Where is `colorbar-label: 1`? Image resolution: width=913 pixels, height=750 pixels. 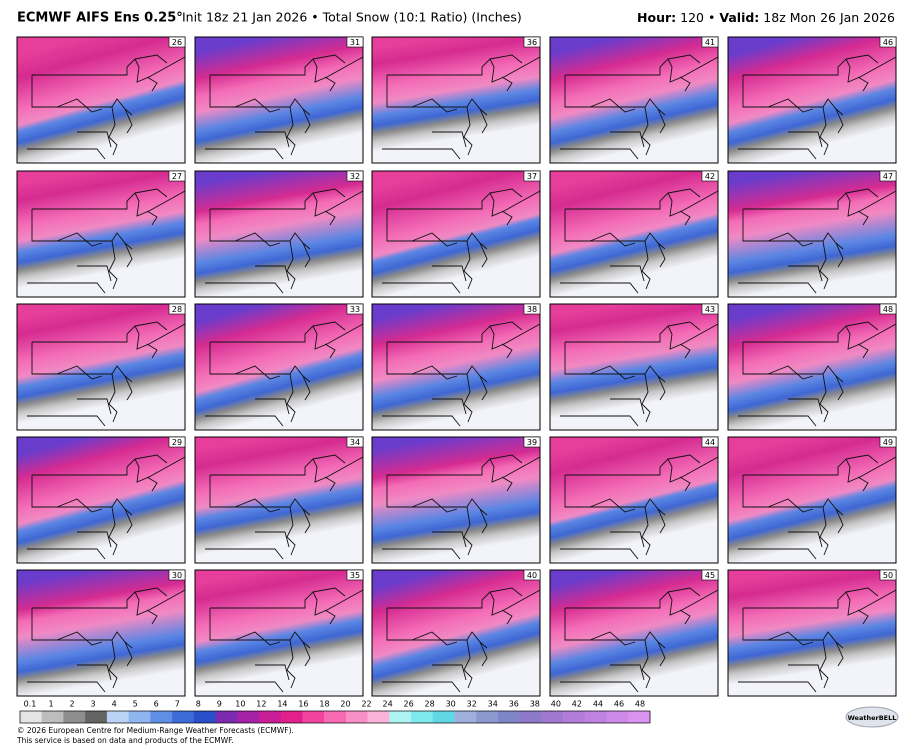 colorbar-label: 1 is located at coordinates (50, 704).